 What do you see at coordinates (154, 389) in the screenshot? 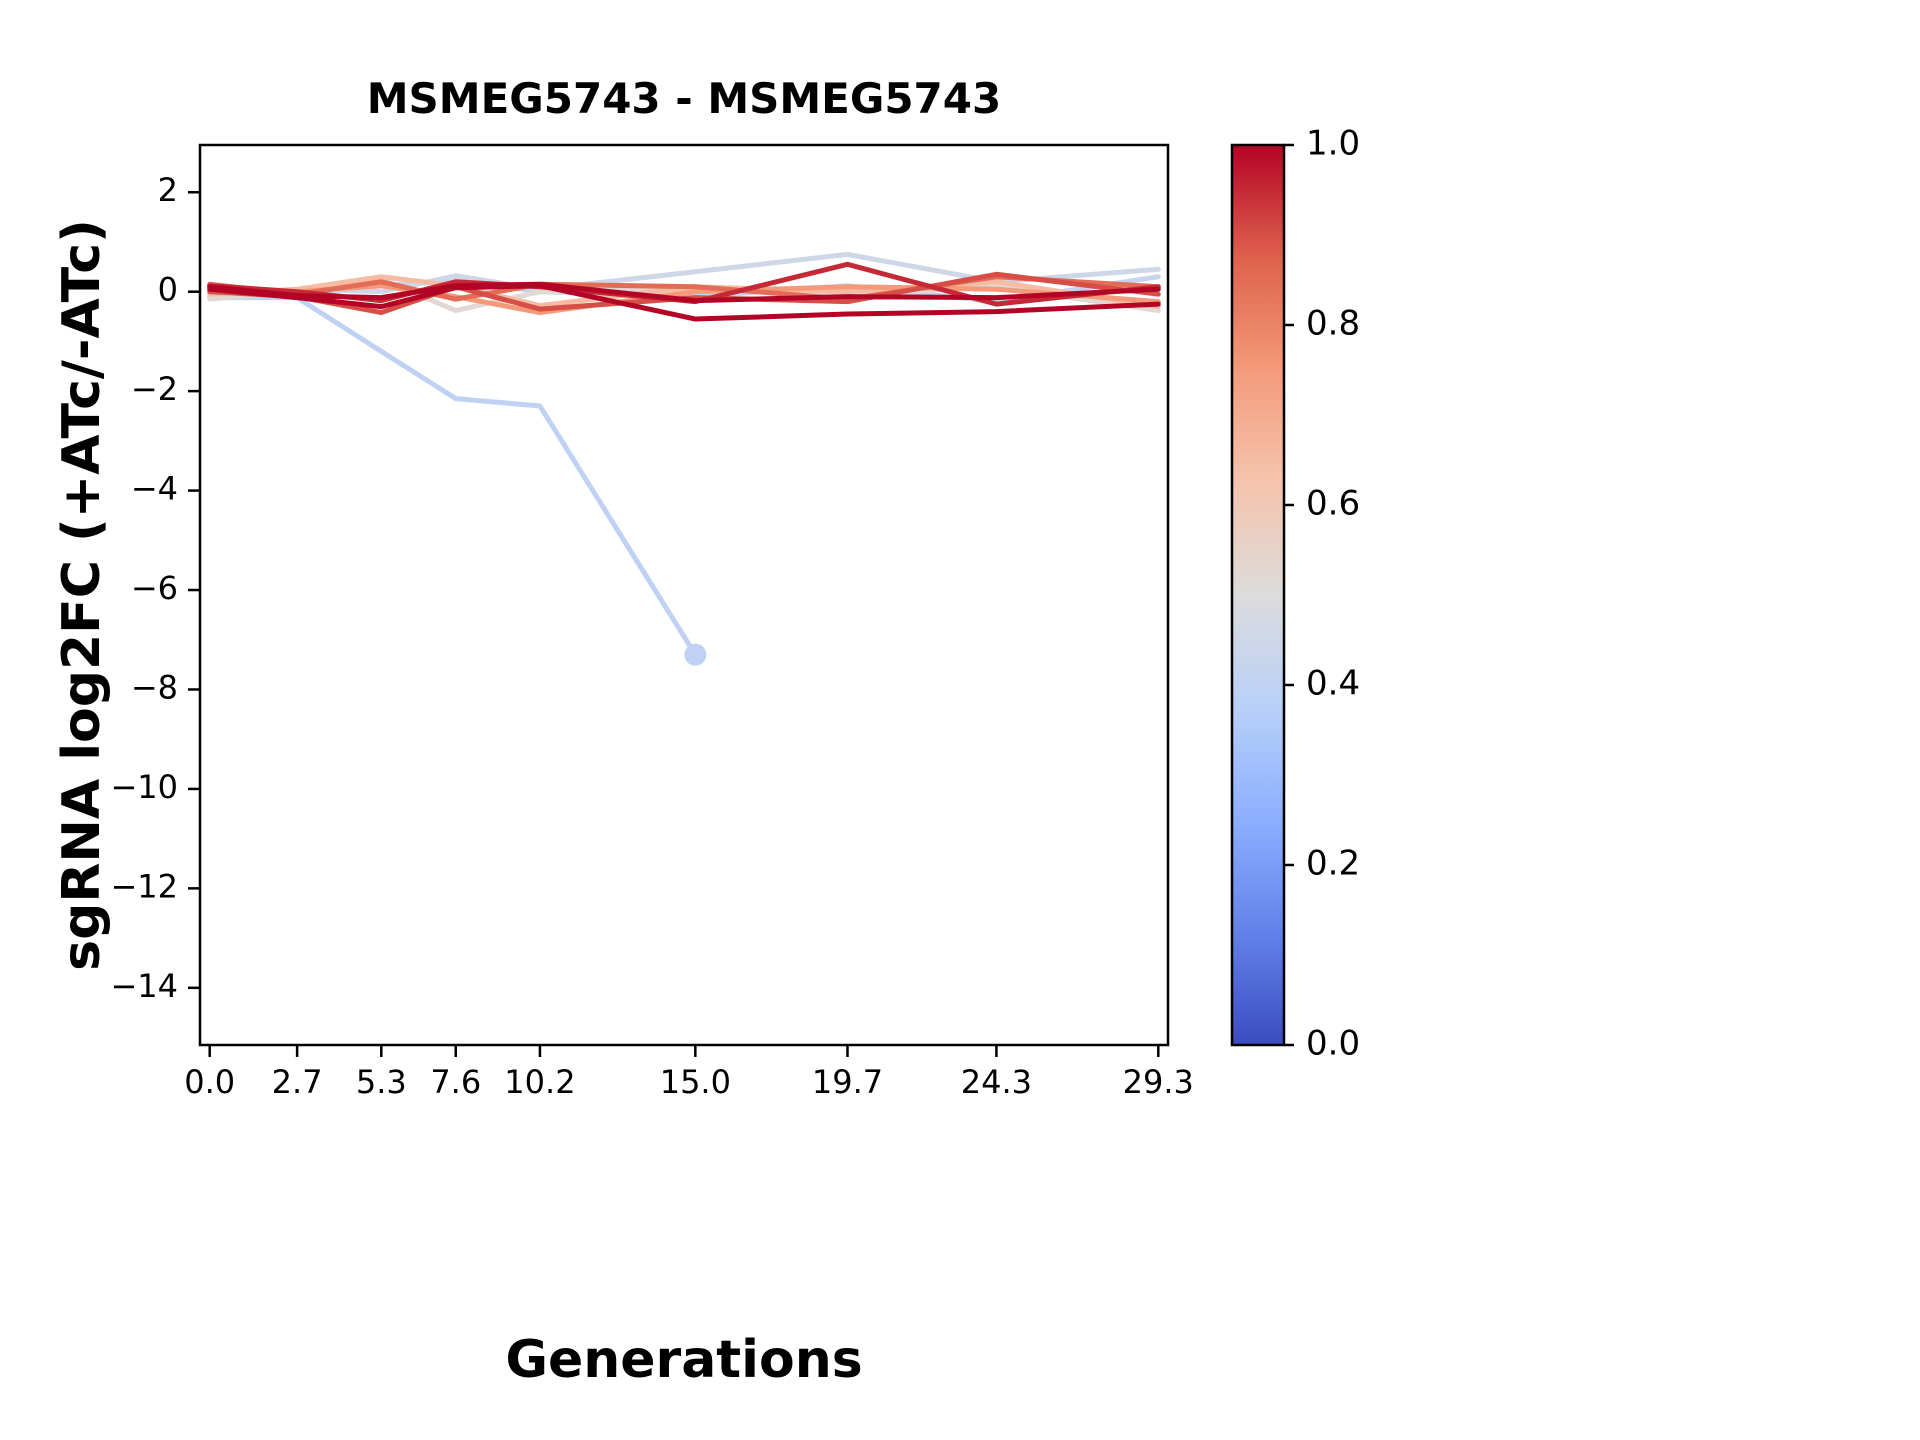
I see `y-tick-label: −2` at bounding box center [154, 389].